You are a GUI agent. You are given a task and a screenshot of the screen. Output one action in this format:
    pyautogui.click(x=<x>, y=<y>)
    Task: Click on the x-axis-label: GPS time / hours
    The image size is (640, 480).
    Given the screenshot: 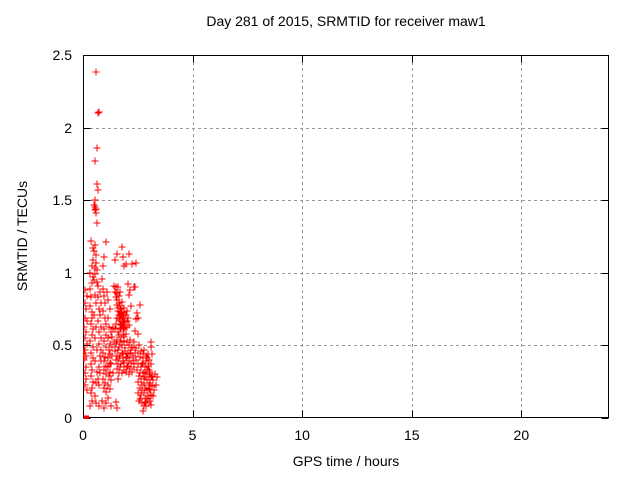 What is the action you would take?
    pyautogui.click(x=346, y=461)
    